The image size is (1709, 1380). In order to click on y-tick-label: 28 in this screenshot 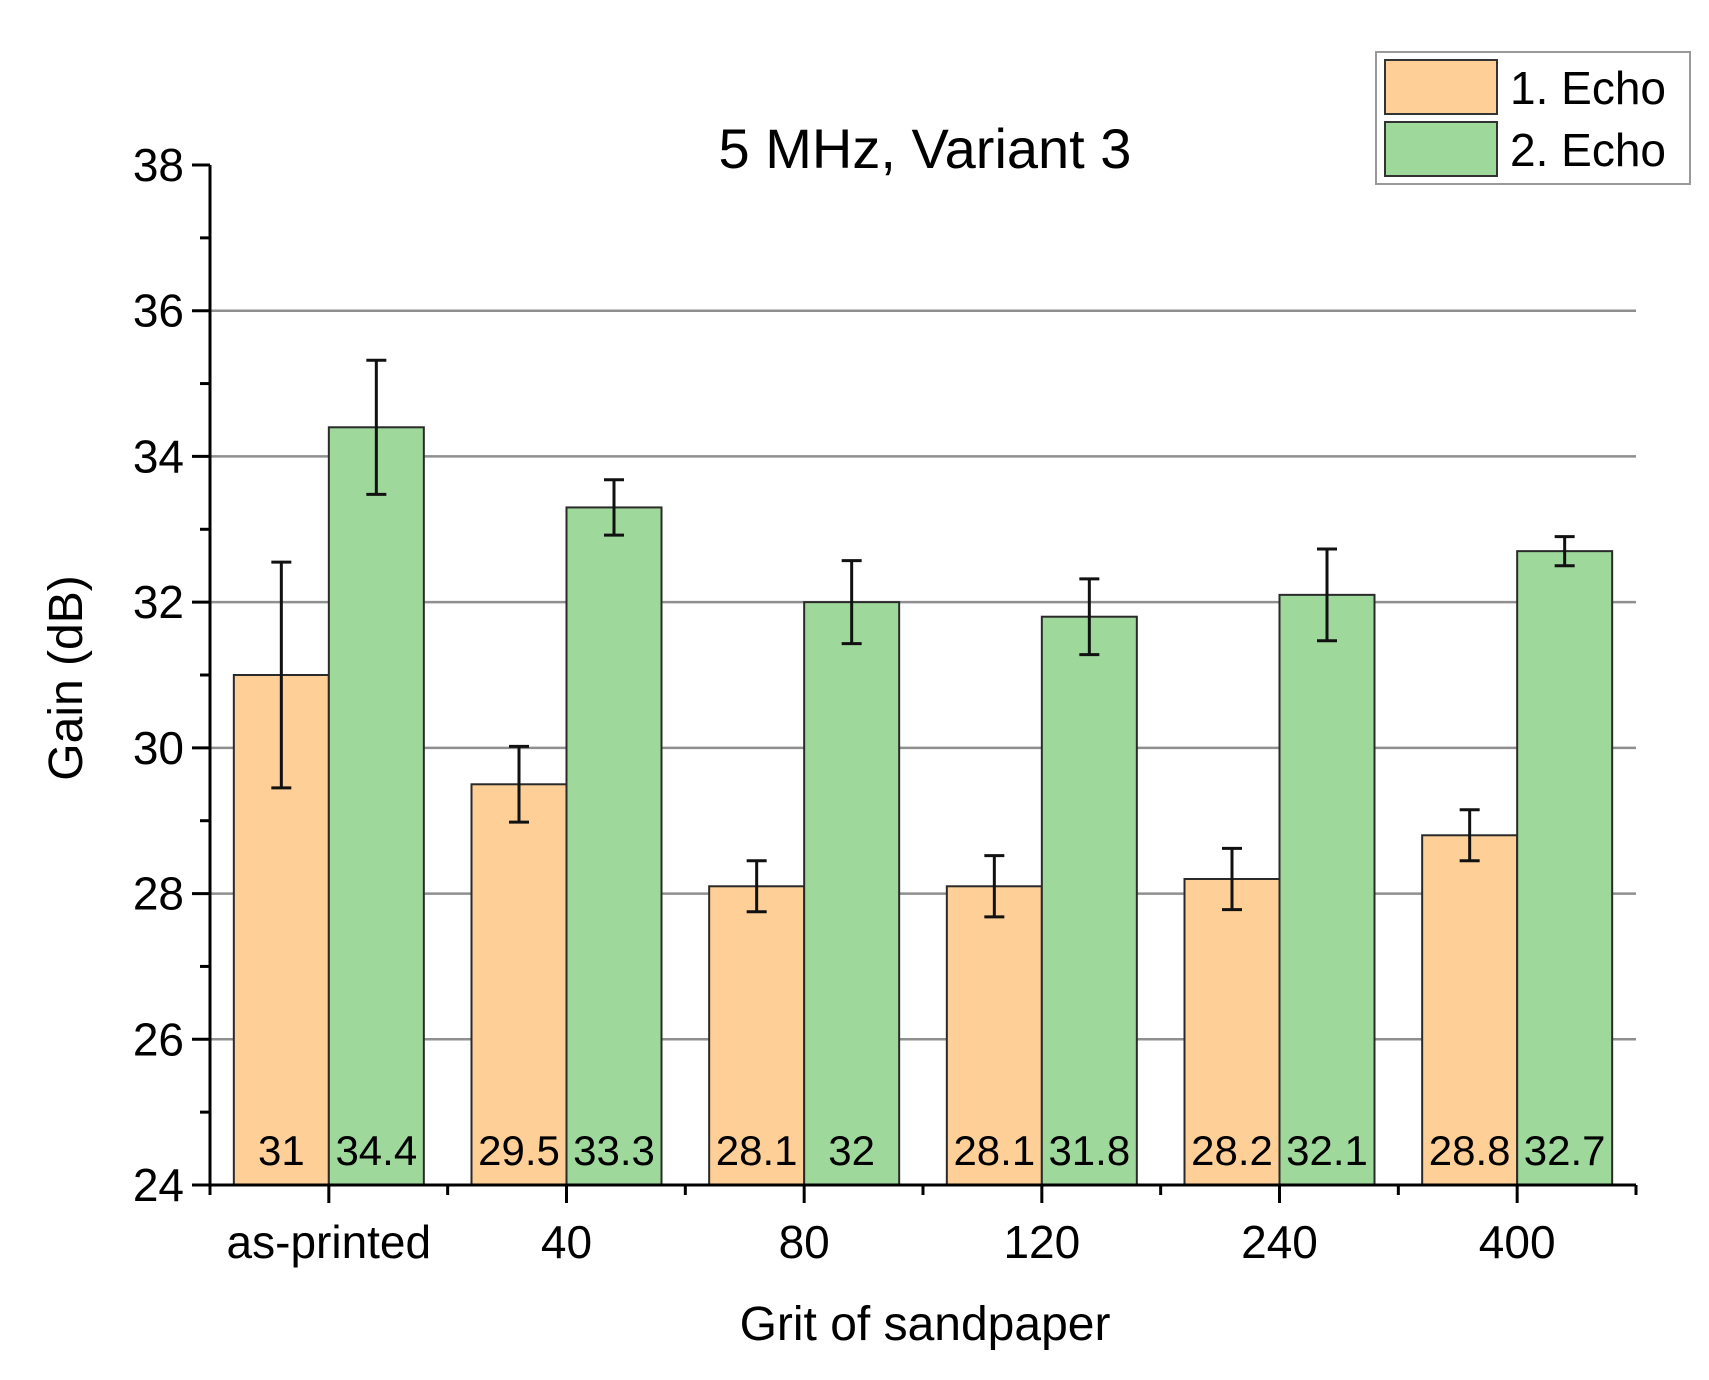, I will do `click(158, 894)`.